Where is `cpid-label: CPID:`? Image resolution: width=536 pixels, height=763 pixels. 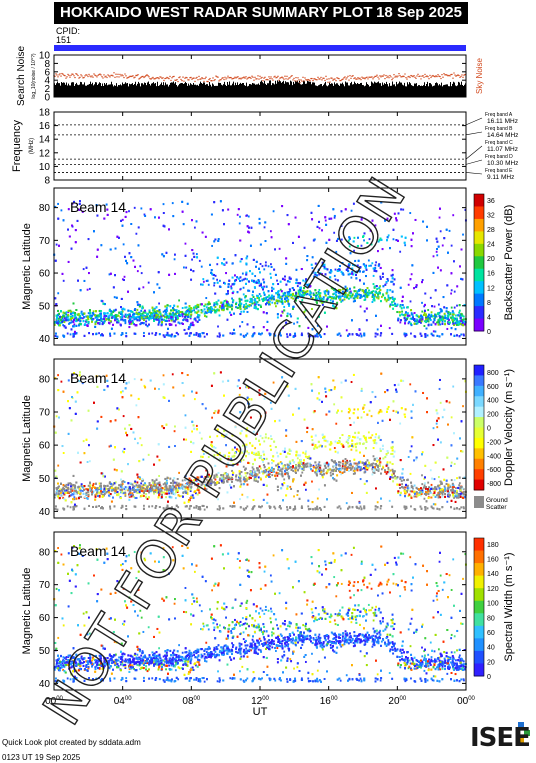
cpid-label: CPID: is located at coordinates (68, 31).